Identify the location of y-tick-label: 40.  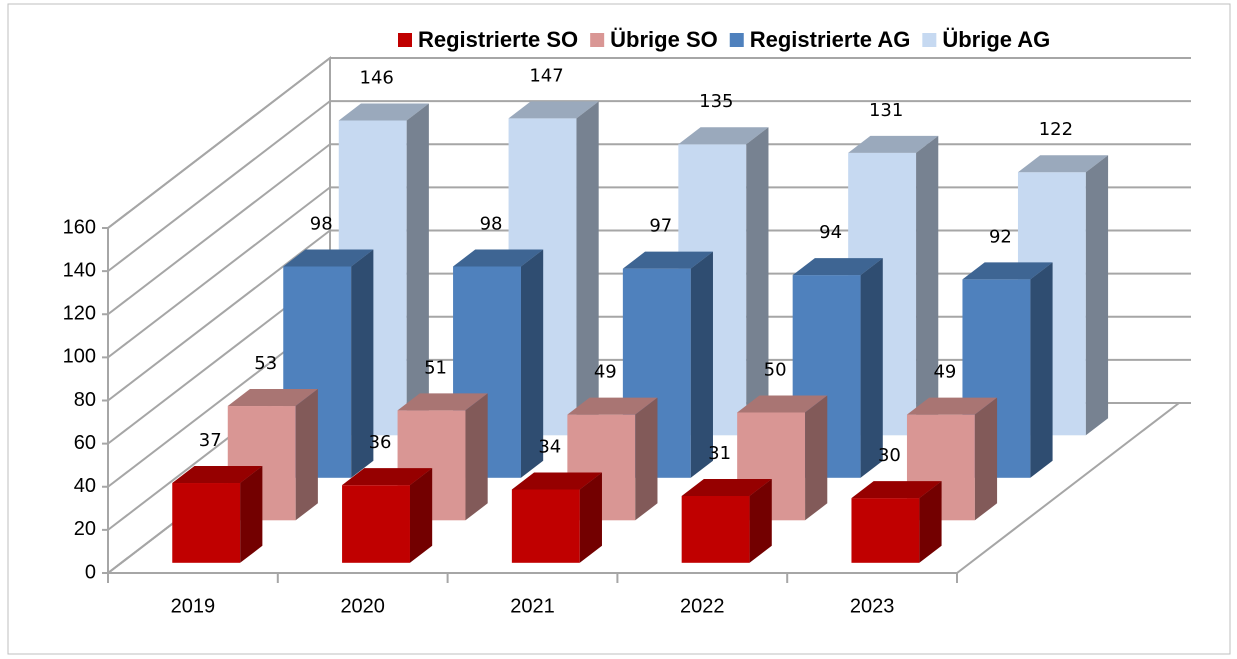
(85, 486).